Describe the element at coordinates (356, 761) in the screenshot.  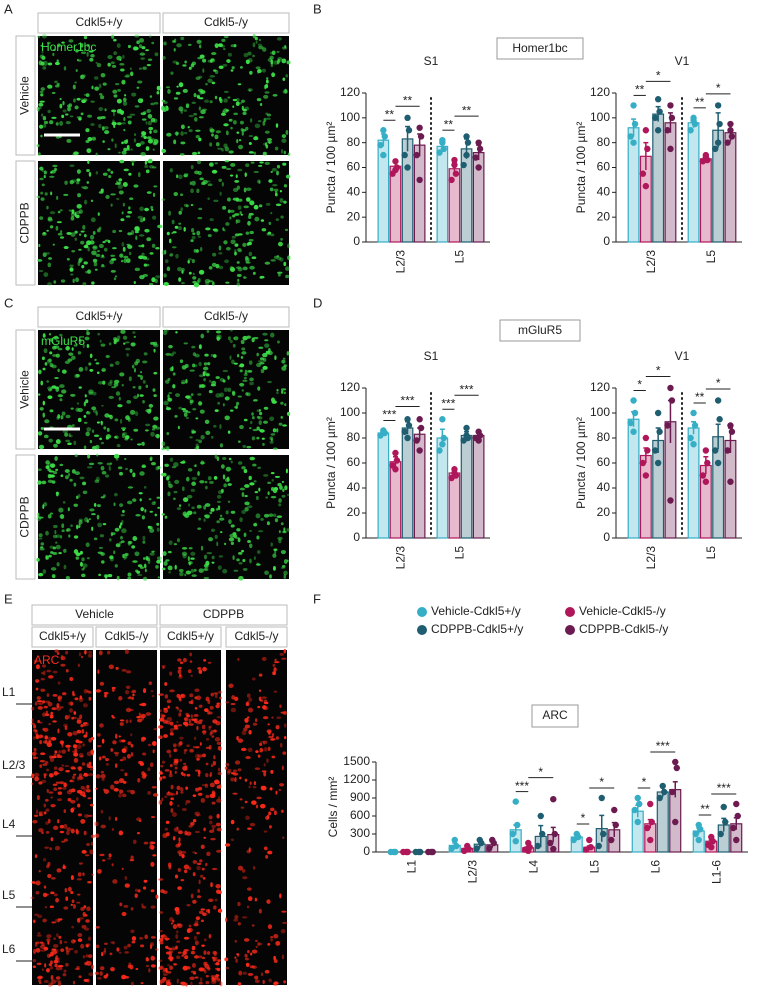
I see `y-tick-label: 1500` at that location.